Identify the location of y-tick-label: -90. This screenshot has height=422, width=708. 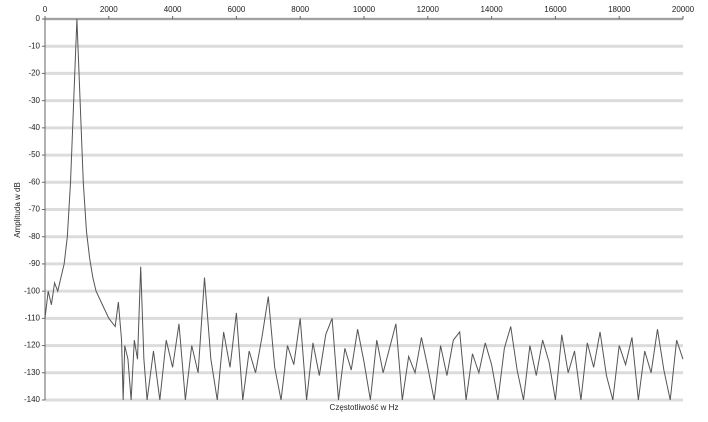
(34, 263).